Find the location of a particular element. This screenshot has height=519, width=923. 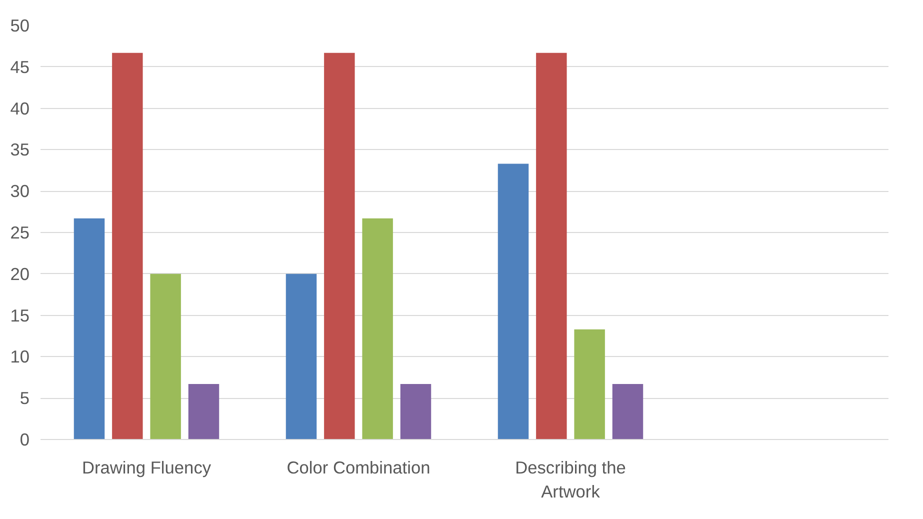

y-tick-label: 30 is located at coordinates (20, 191).